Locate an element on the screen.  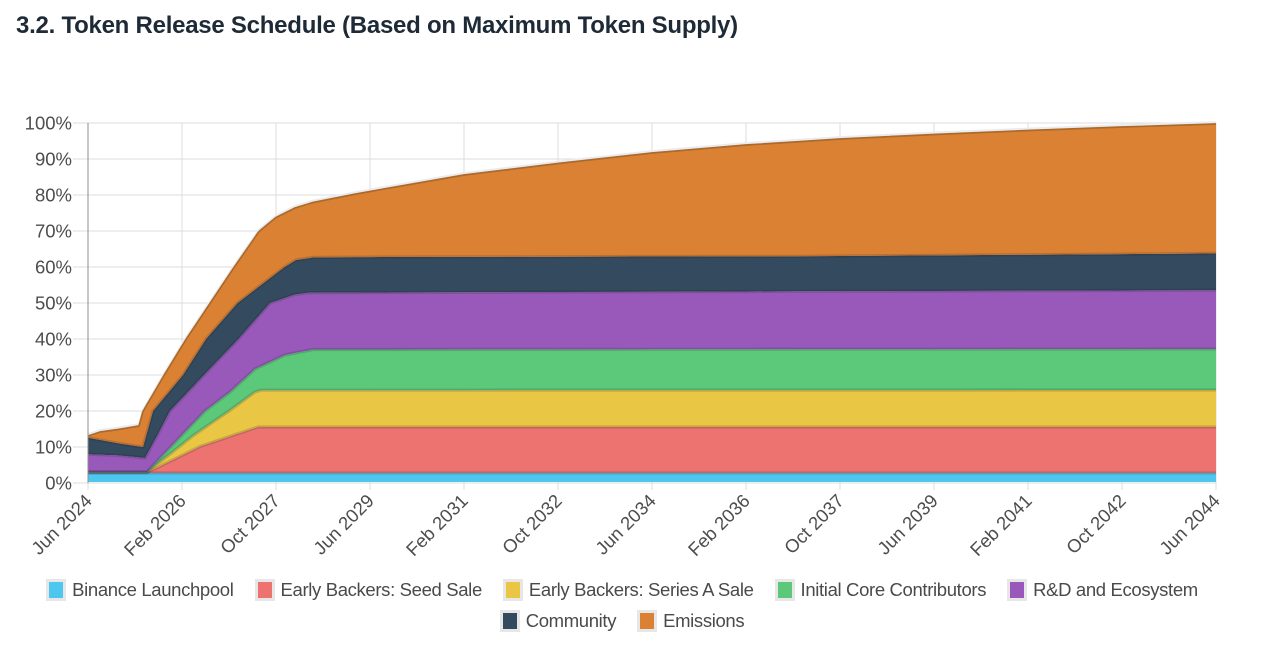
svg-text: 30% is located at coordinates (53, 375).